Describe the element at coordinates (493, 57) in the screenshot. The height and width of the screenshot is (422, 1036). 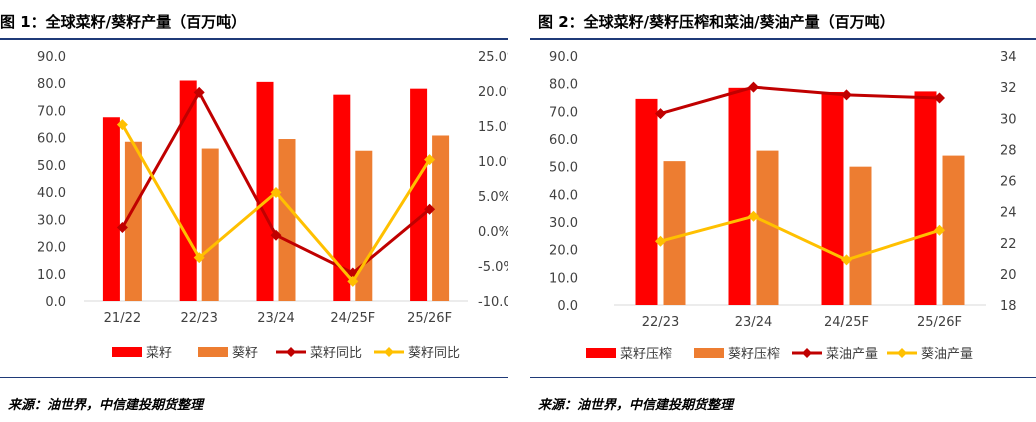
I see `y-right-tick-label: 25.0%` at that location.